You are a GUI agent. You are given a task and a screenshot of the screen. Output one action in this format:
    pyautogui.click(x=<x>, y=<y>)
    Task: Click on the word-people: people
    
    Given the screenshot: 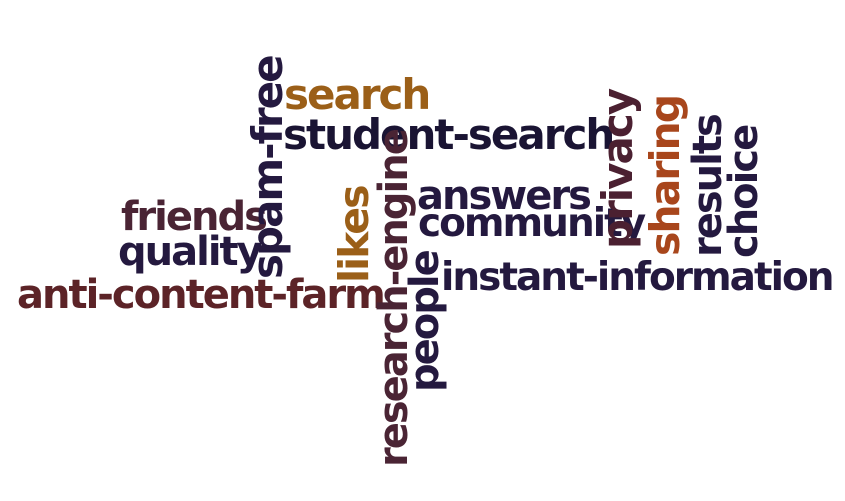 What is the action you would take?
    pyautogui.click(x=425, y=321)
    